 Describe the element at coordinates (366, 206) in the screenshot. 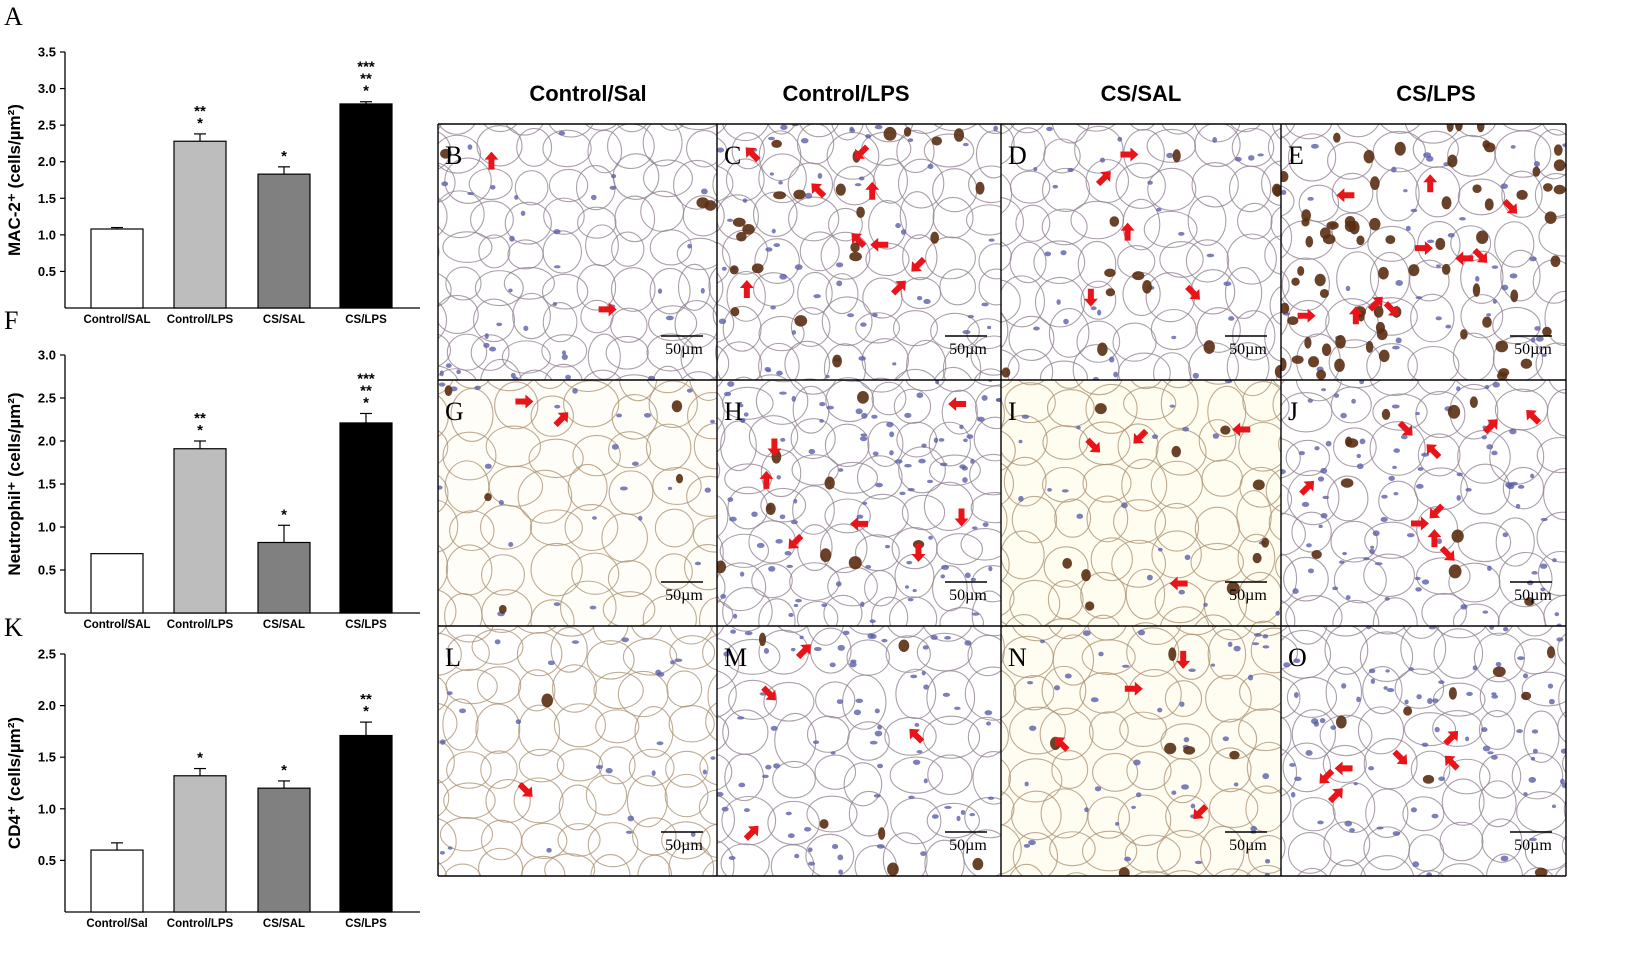

I see `bar` at that location.